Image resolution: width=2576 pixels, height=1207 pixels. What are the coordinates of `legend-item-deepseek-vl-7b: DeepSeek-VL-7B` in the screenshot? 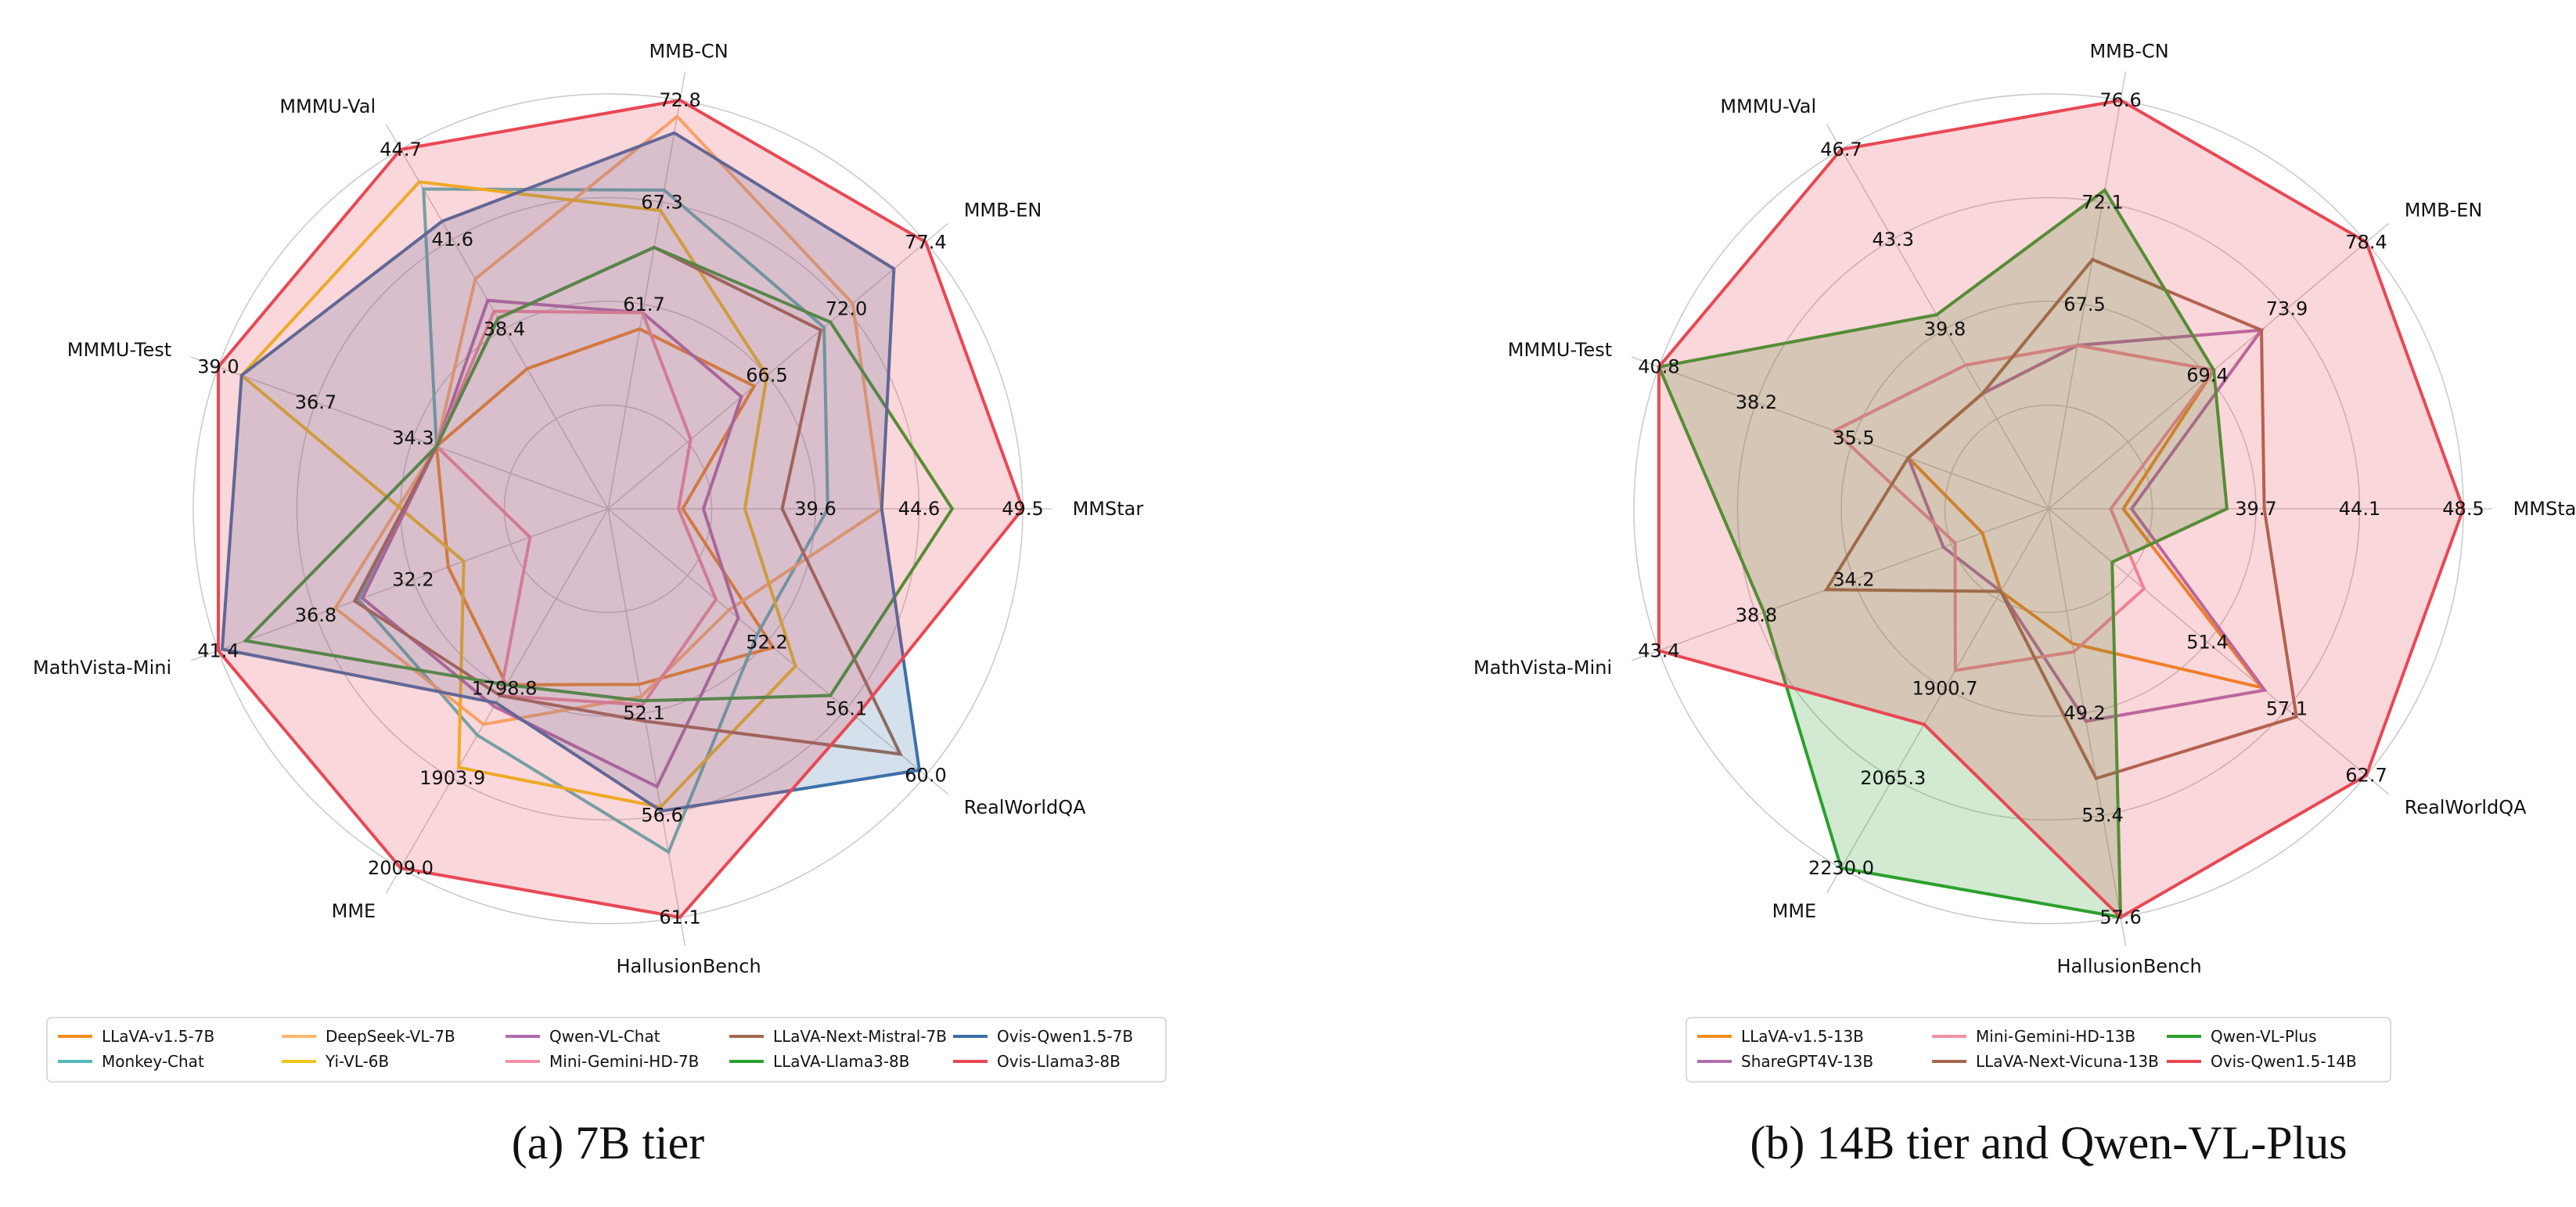 It's located at (390, 1036).